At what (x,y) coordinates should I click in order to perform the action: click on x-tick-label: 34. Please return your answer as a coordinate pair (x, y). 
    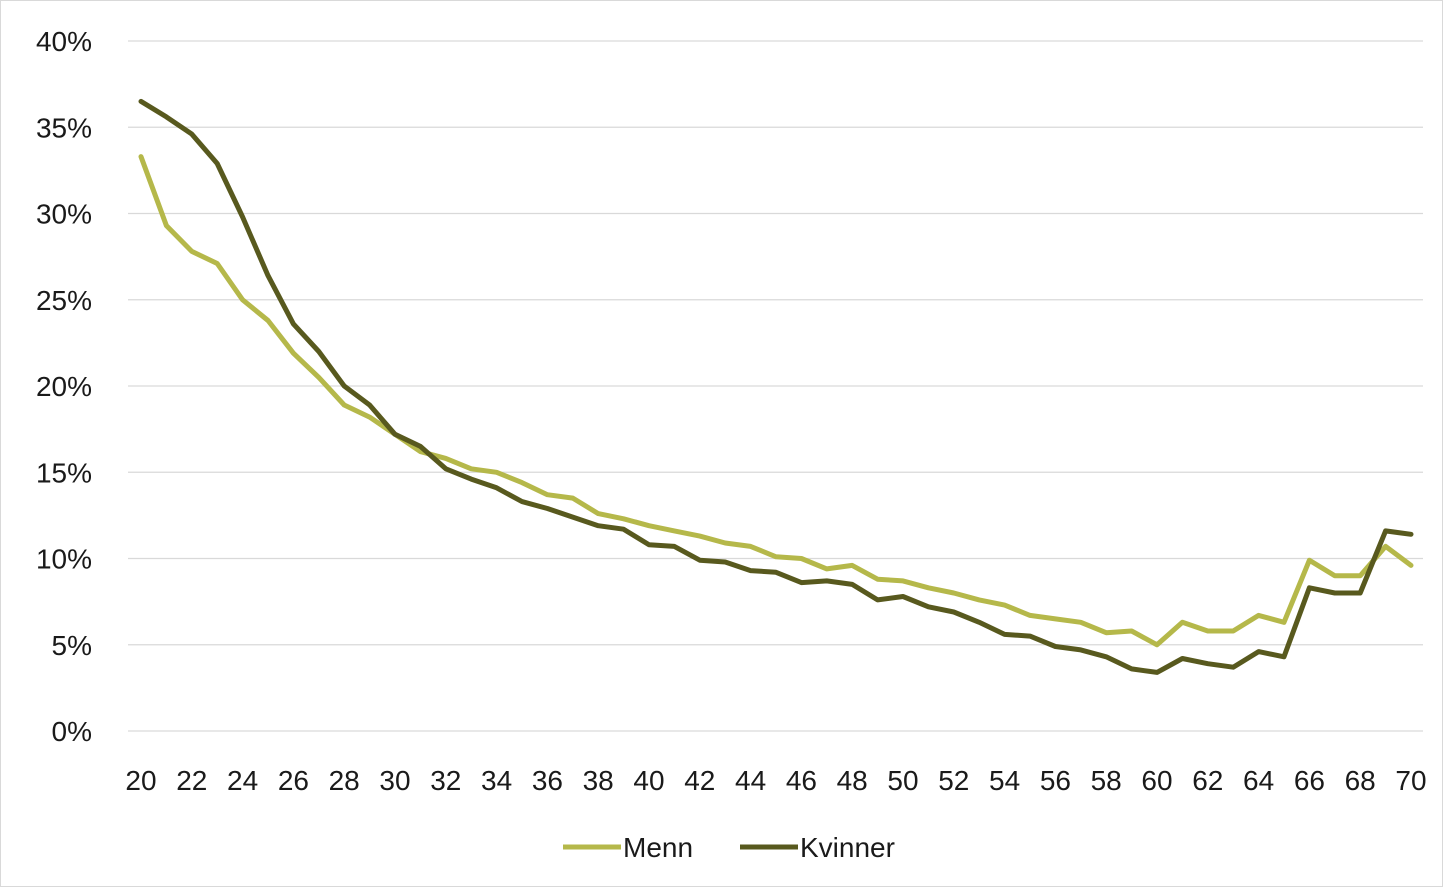
    Looking at the image, I should click on (496, 780).